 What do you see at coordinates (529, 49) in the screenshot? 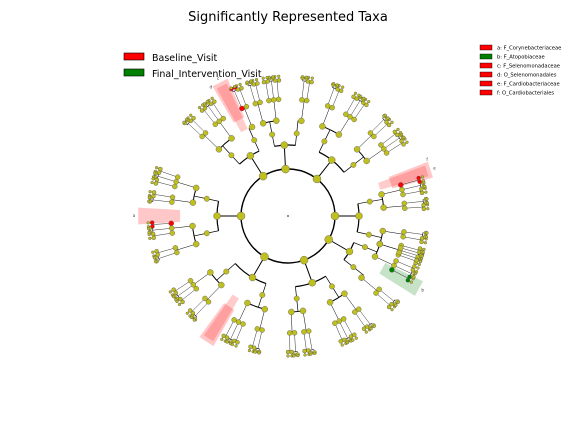
I see `key-label-a: a: F_Corynebacteriaceae` at bounding box center [529, 49].